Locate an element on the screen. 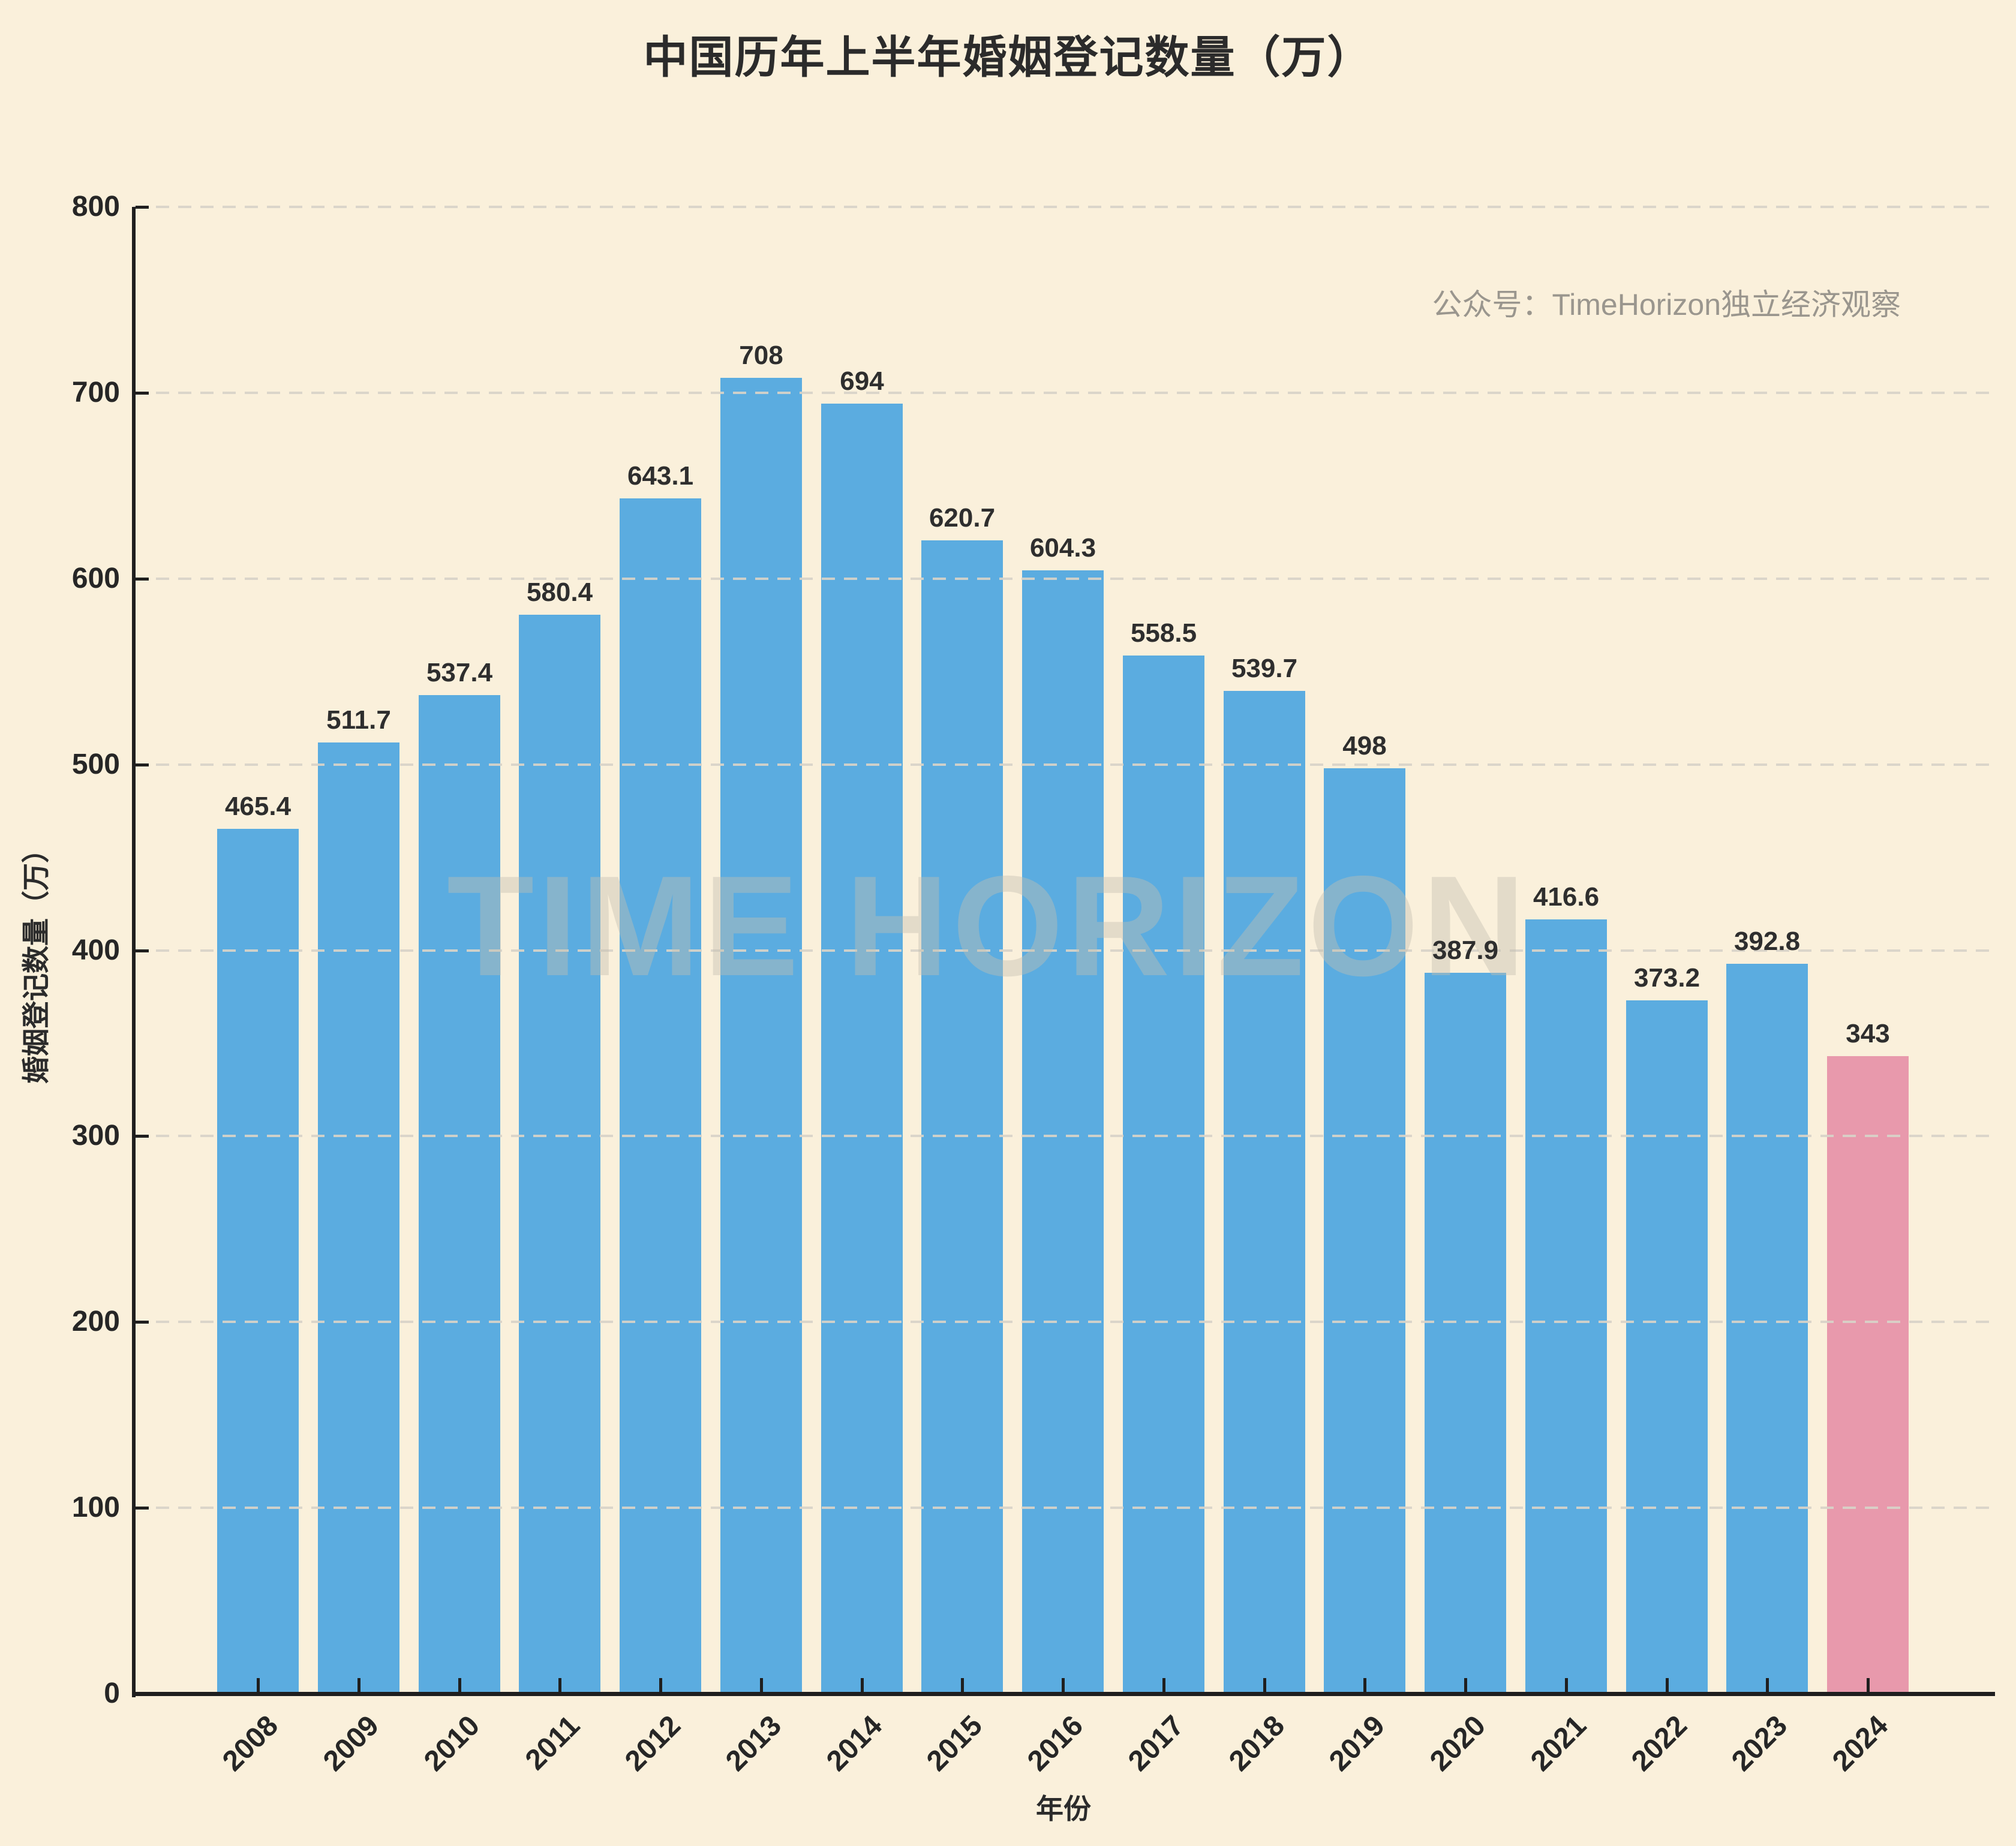 This screenshot has height=1846, width=2016. bar-value-label: 392.8 is located at coordinates (1767, 941).